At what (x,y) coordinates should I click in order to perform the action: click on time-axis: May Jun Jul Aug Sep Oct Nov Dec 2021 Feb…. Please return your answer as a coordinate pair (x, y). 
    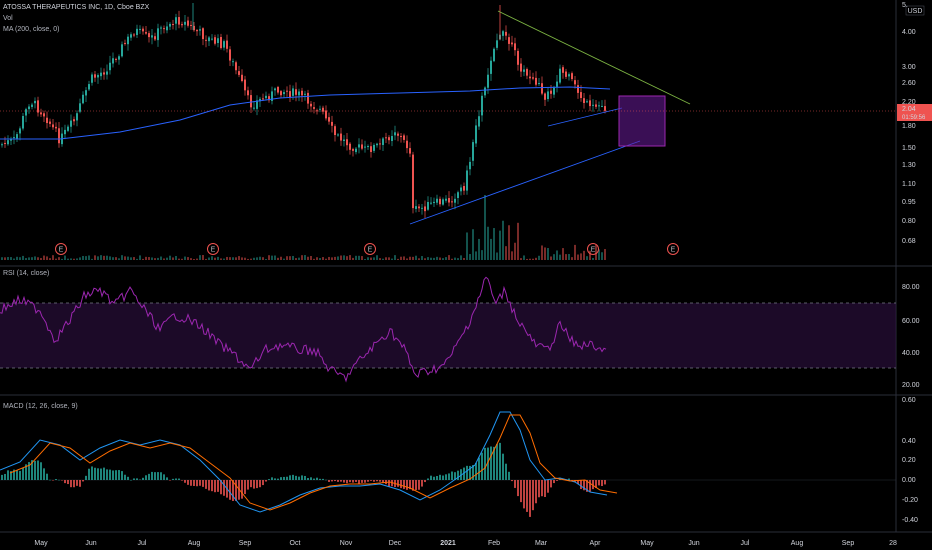
    Looking at the image, I should click on (465, 543).